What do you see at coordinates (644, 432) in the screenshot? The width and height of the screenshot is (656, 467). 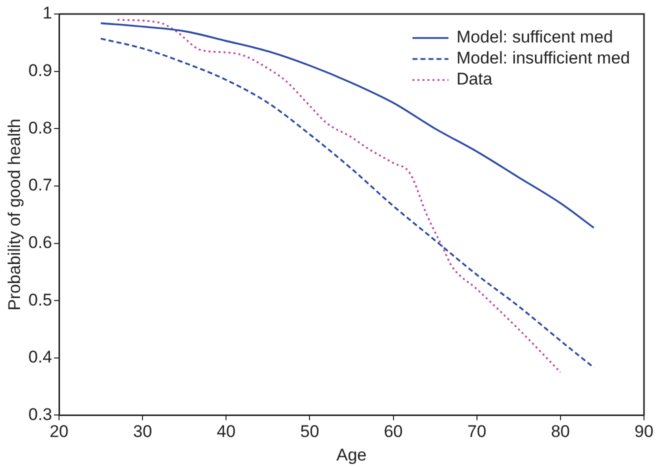 I see `x-tick-label: 90` at bounding box center [644, 432].